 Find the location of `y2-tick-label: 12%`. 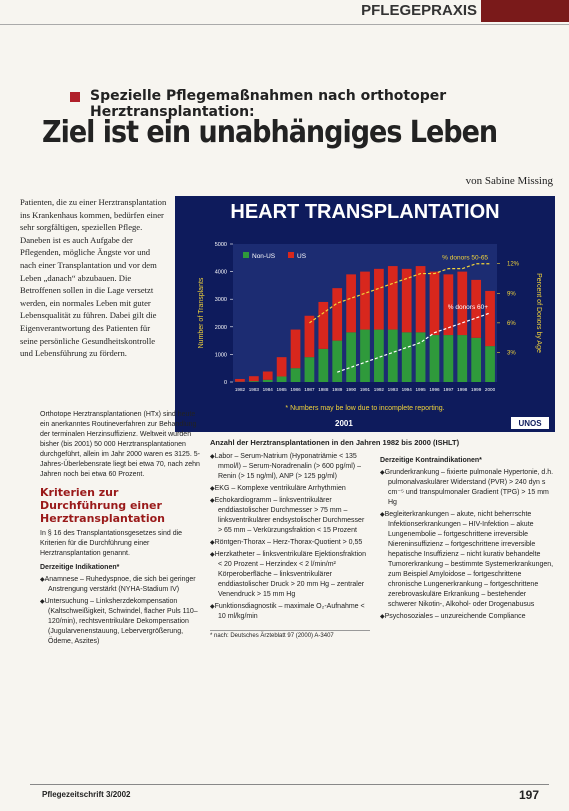

y2-tick-label: 12% is located at coordinates (513, 265).